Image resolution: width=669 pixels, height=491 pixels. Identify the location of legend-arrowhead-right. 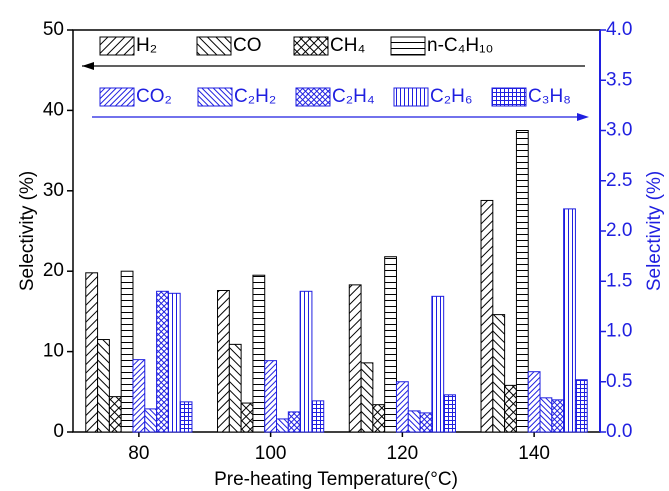
(583, 117).